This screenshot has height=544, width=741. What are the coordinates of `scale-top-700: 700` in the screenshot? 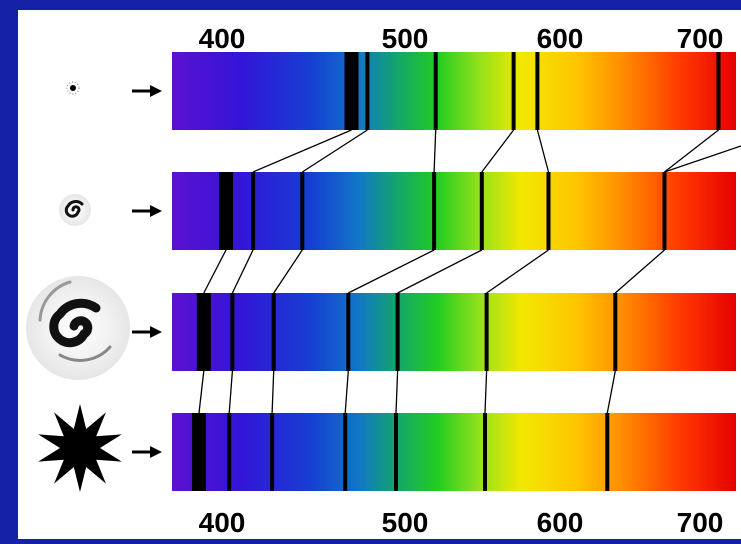 It's located at (700, 38).